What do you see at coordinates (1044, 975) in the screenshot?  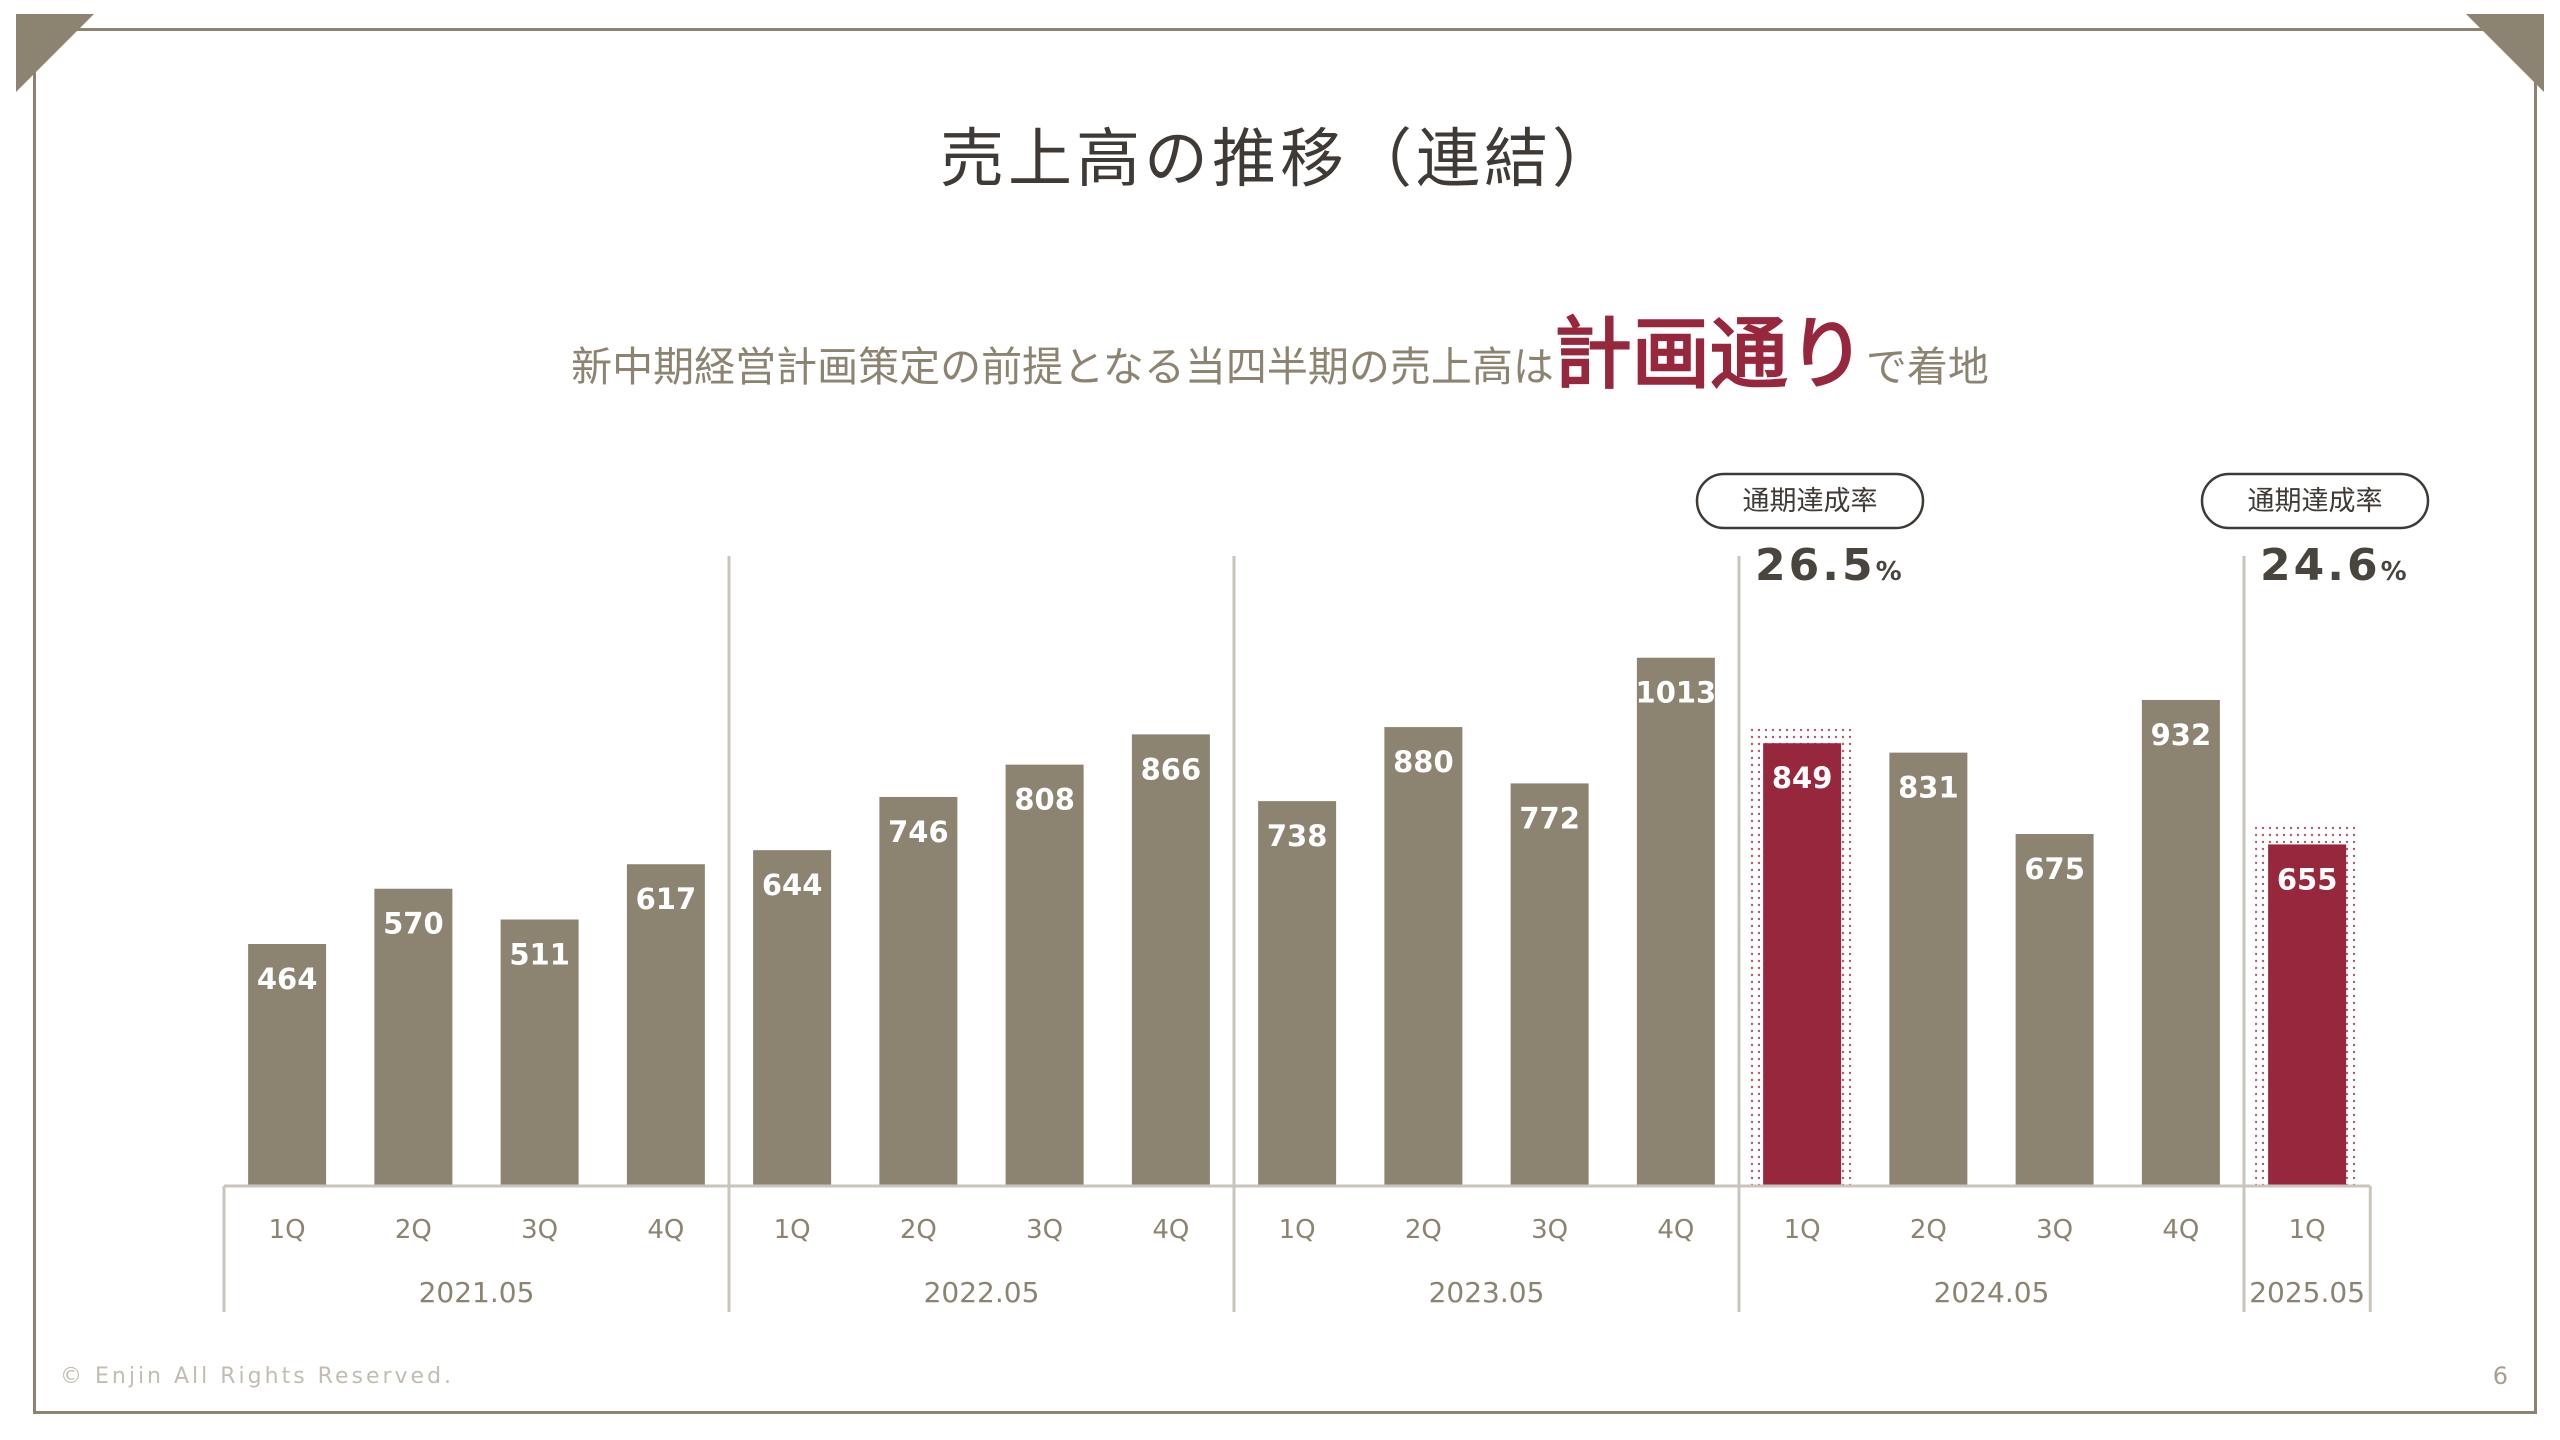 I see `bar-2022.05-3Q` at bounding box center [1044, 975].